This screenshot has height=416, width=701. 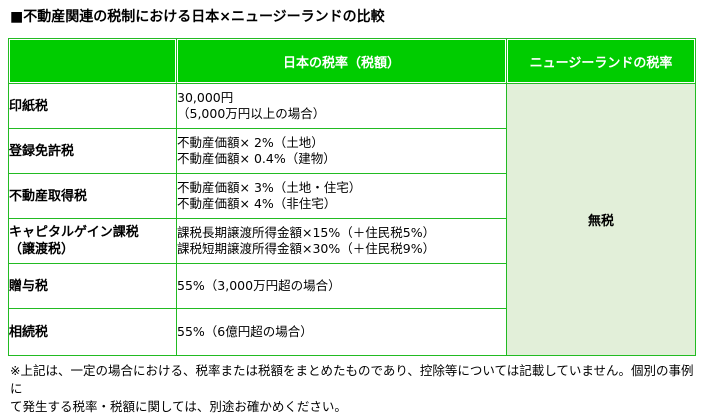 I want to click on tax-name: 登録免許税, so click(x=42, y=151).